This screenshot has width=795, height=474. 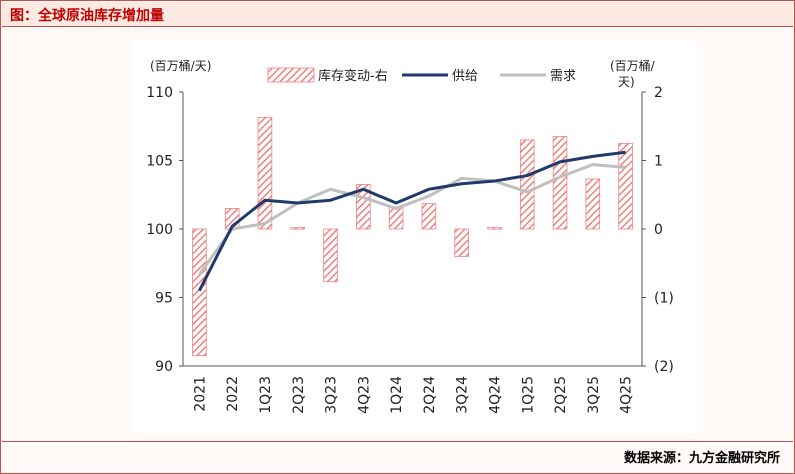 What do you see at coordinates (332, 395) in the screenshot?
I see `x-tick-label: 3Q23` at bounding box center [332, 395].